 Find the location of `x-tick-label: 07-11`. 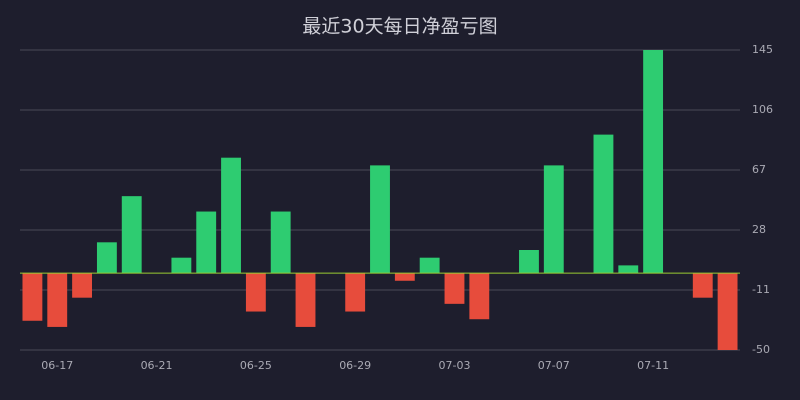

x-tick-label: 07-11 is located at coordinates (653, 365).